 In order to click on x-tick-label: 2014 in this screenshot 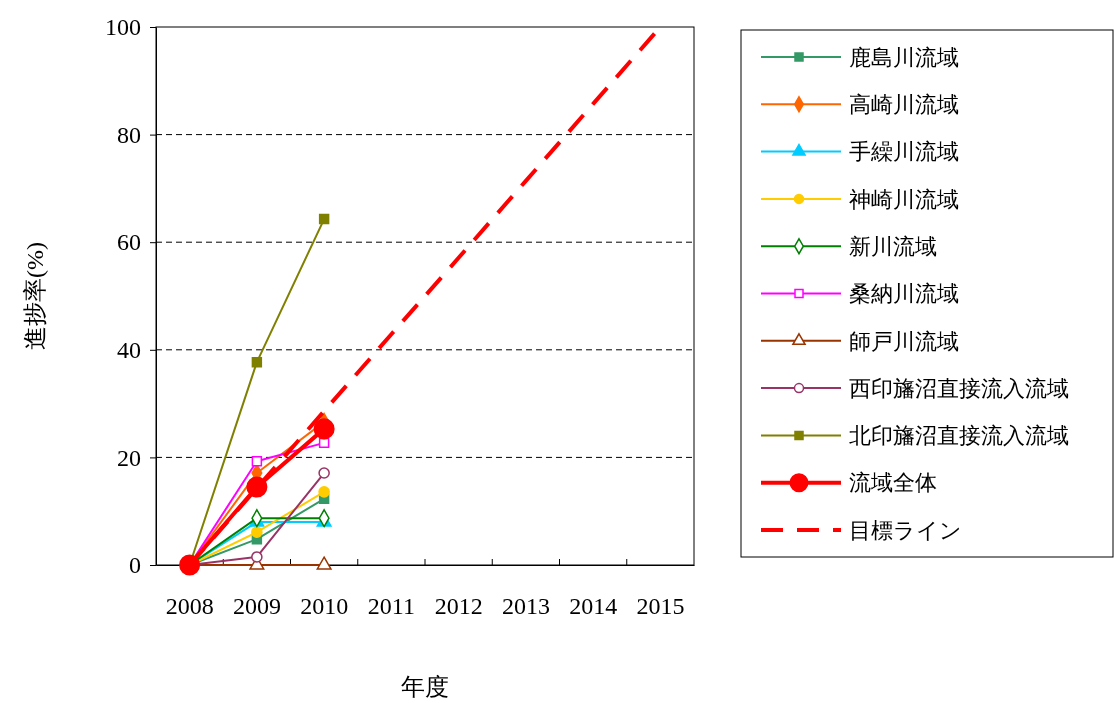, I will do `click(593, 605)`.